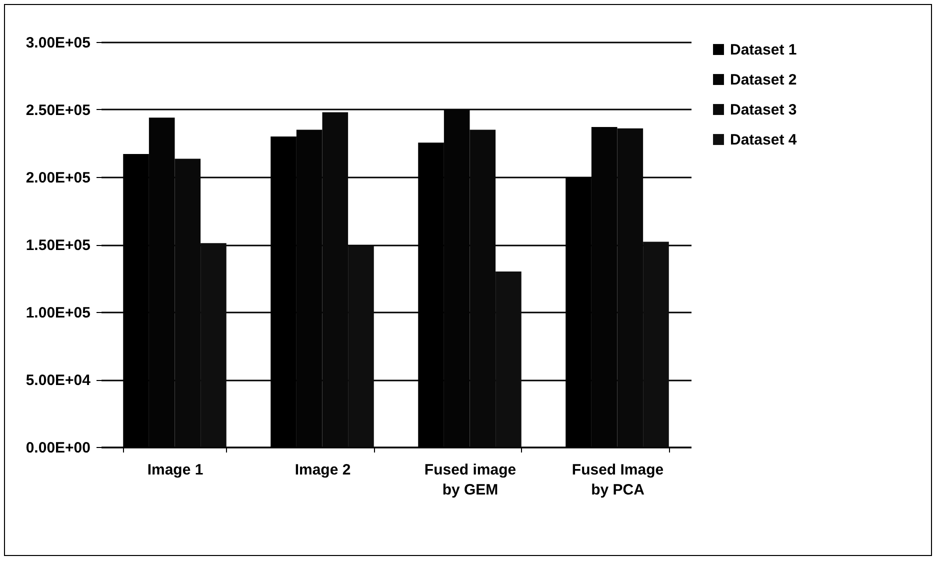  What do you see at coordinates (763, 110) in the screenshot?
I see `legend-label: Dataset 3` at bounding box center [763, 110].